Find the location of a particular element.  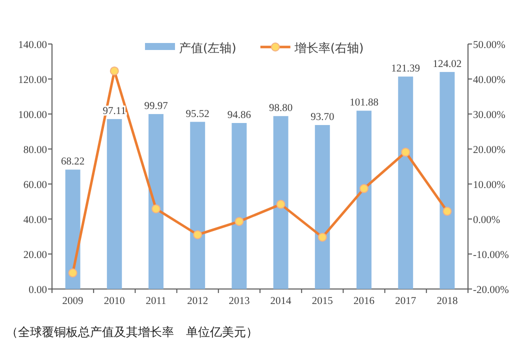

y-tick-label: 20.00 is located at coordinates (35, 255).